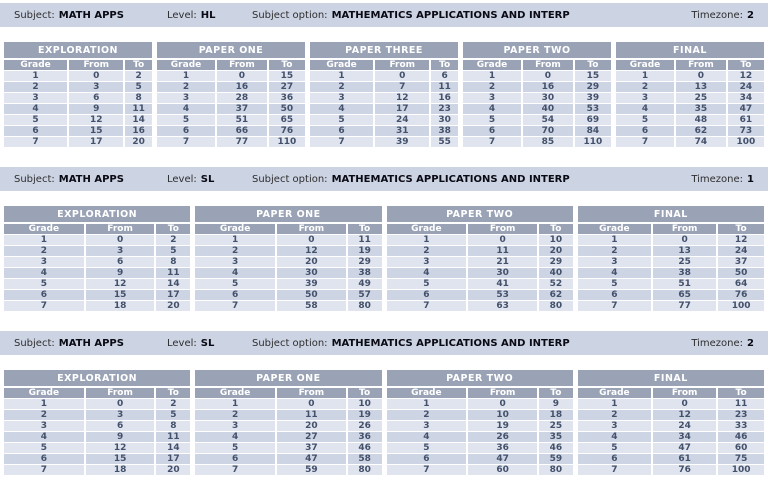  What do you see at coordinates (78, 120) in the screenshot?
I see `table-row: 5 12 14` at bounding box center [78, 120].